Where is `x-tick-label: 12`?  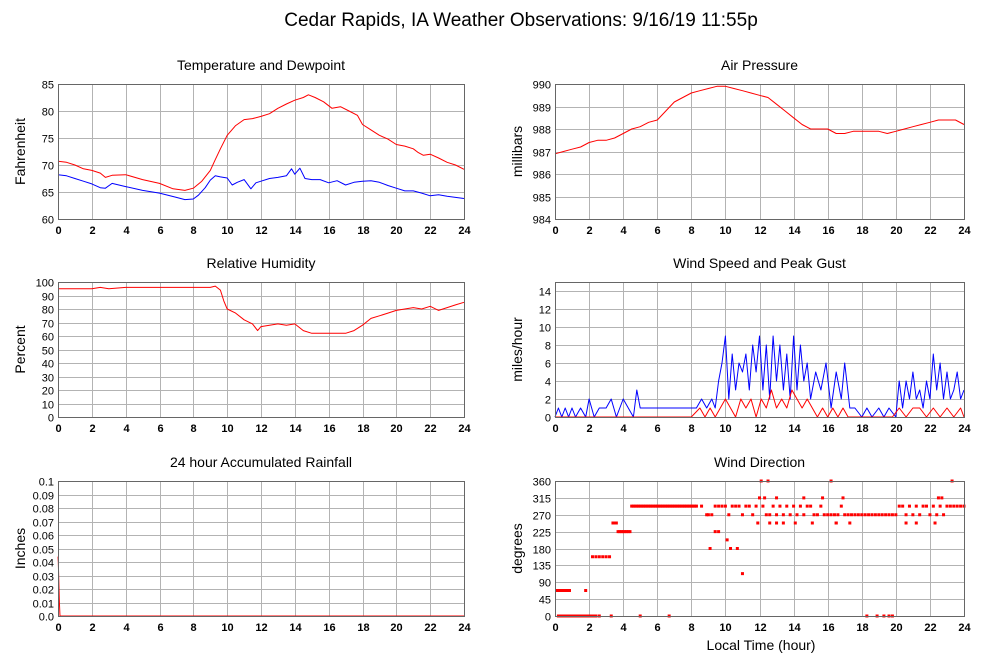
x-tick-label: 12 is located at coordinates (261, 429).